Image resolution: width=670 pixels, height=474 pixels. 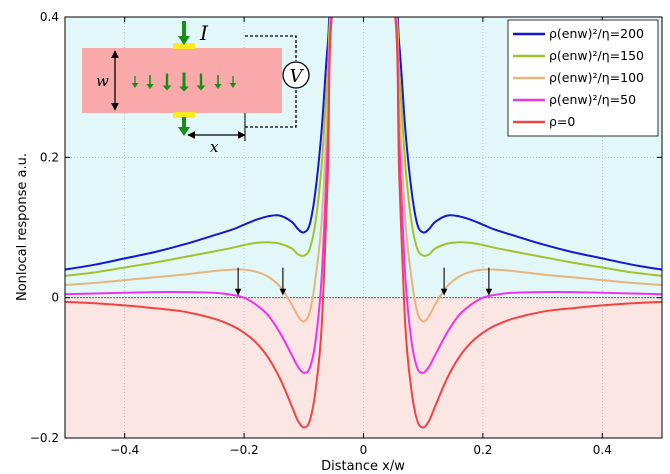 What do you see at coordinates (562, 121) in the screenshot?
I see `legend-label: ρ=0` at bounding box center [562, 121].